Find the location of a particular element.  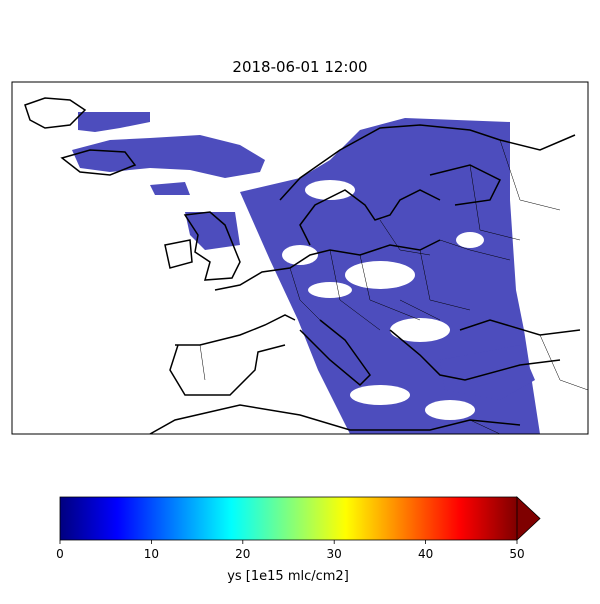

colorbar-outline is located at coordinates (288, 518).